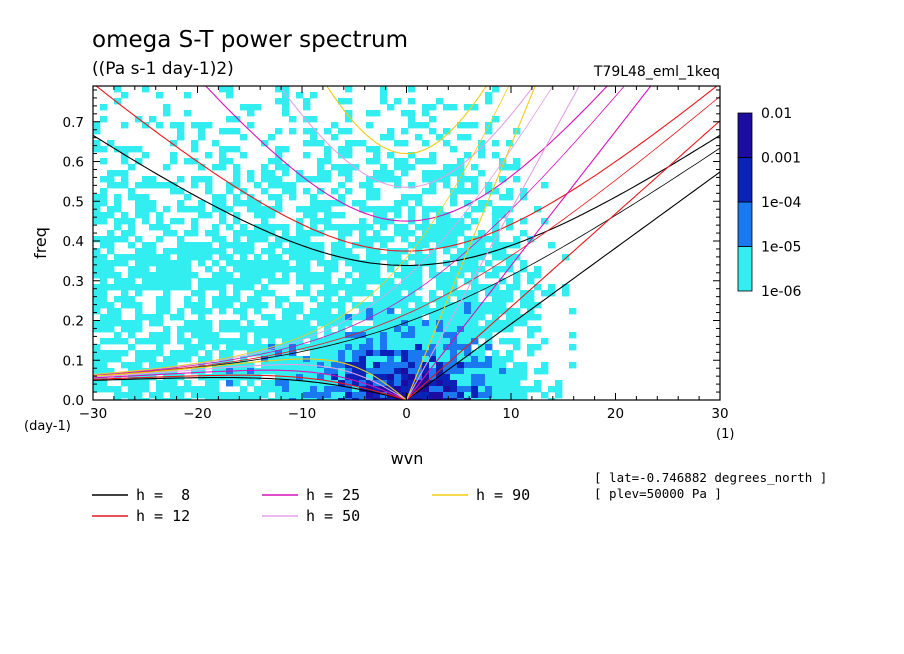 The image size is (904, 654). What do you see at coordinates (510, 414) in the screenshot?
I see `x-tick-label: 10` at bounding box center [510, 414].